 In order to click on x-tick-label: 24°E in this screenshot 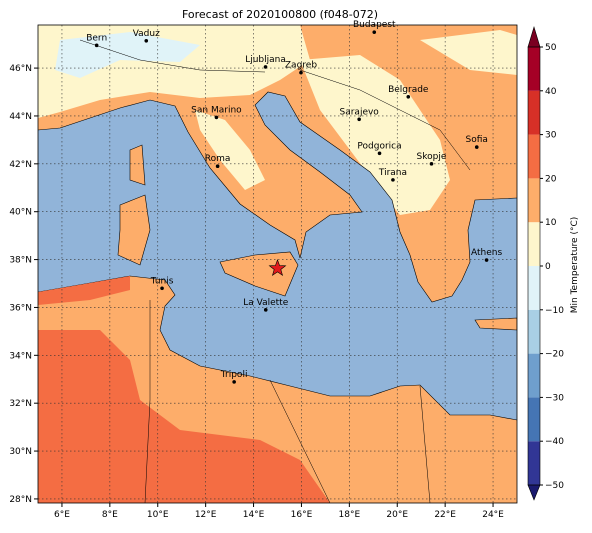, I will do `click(493, 515)`.